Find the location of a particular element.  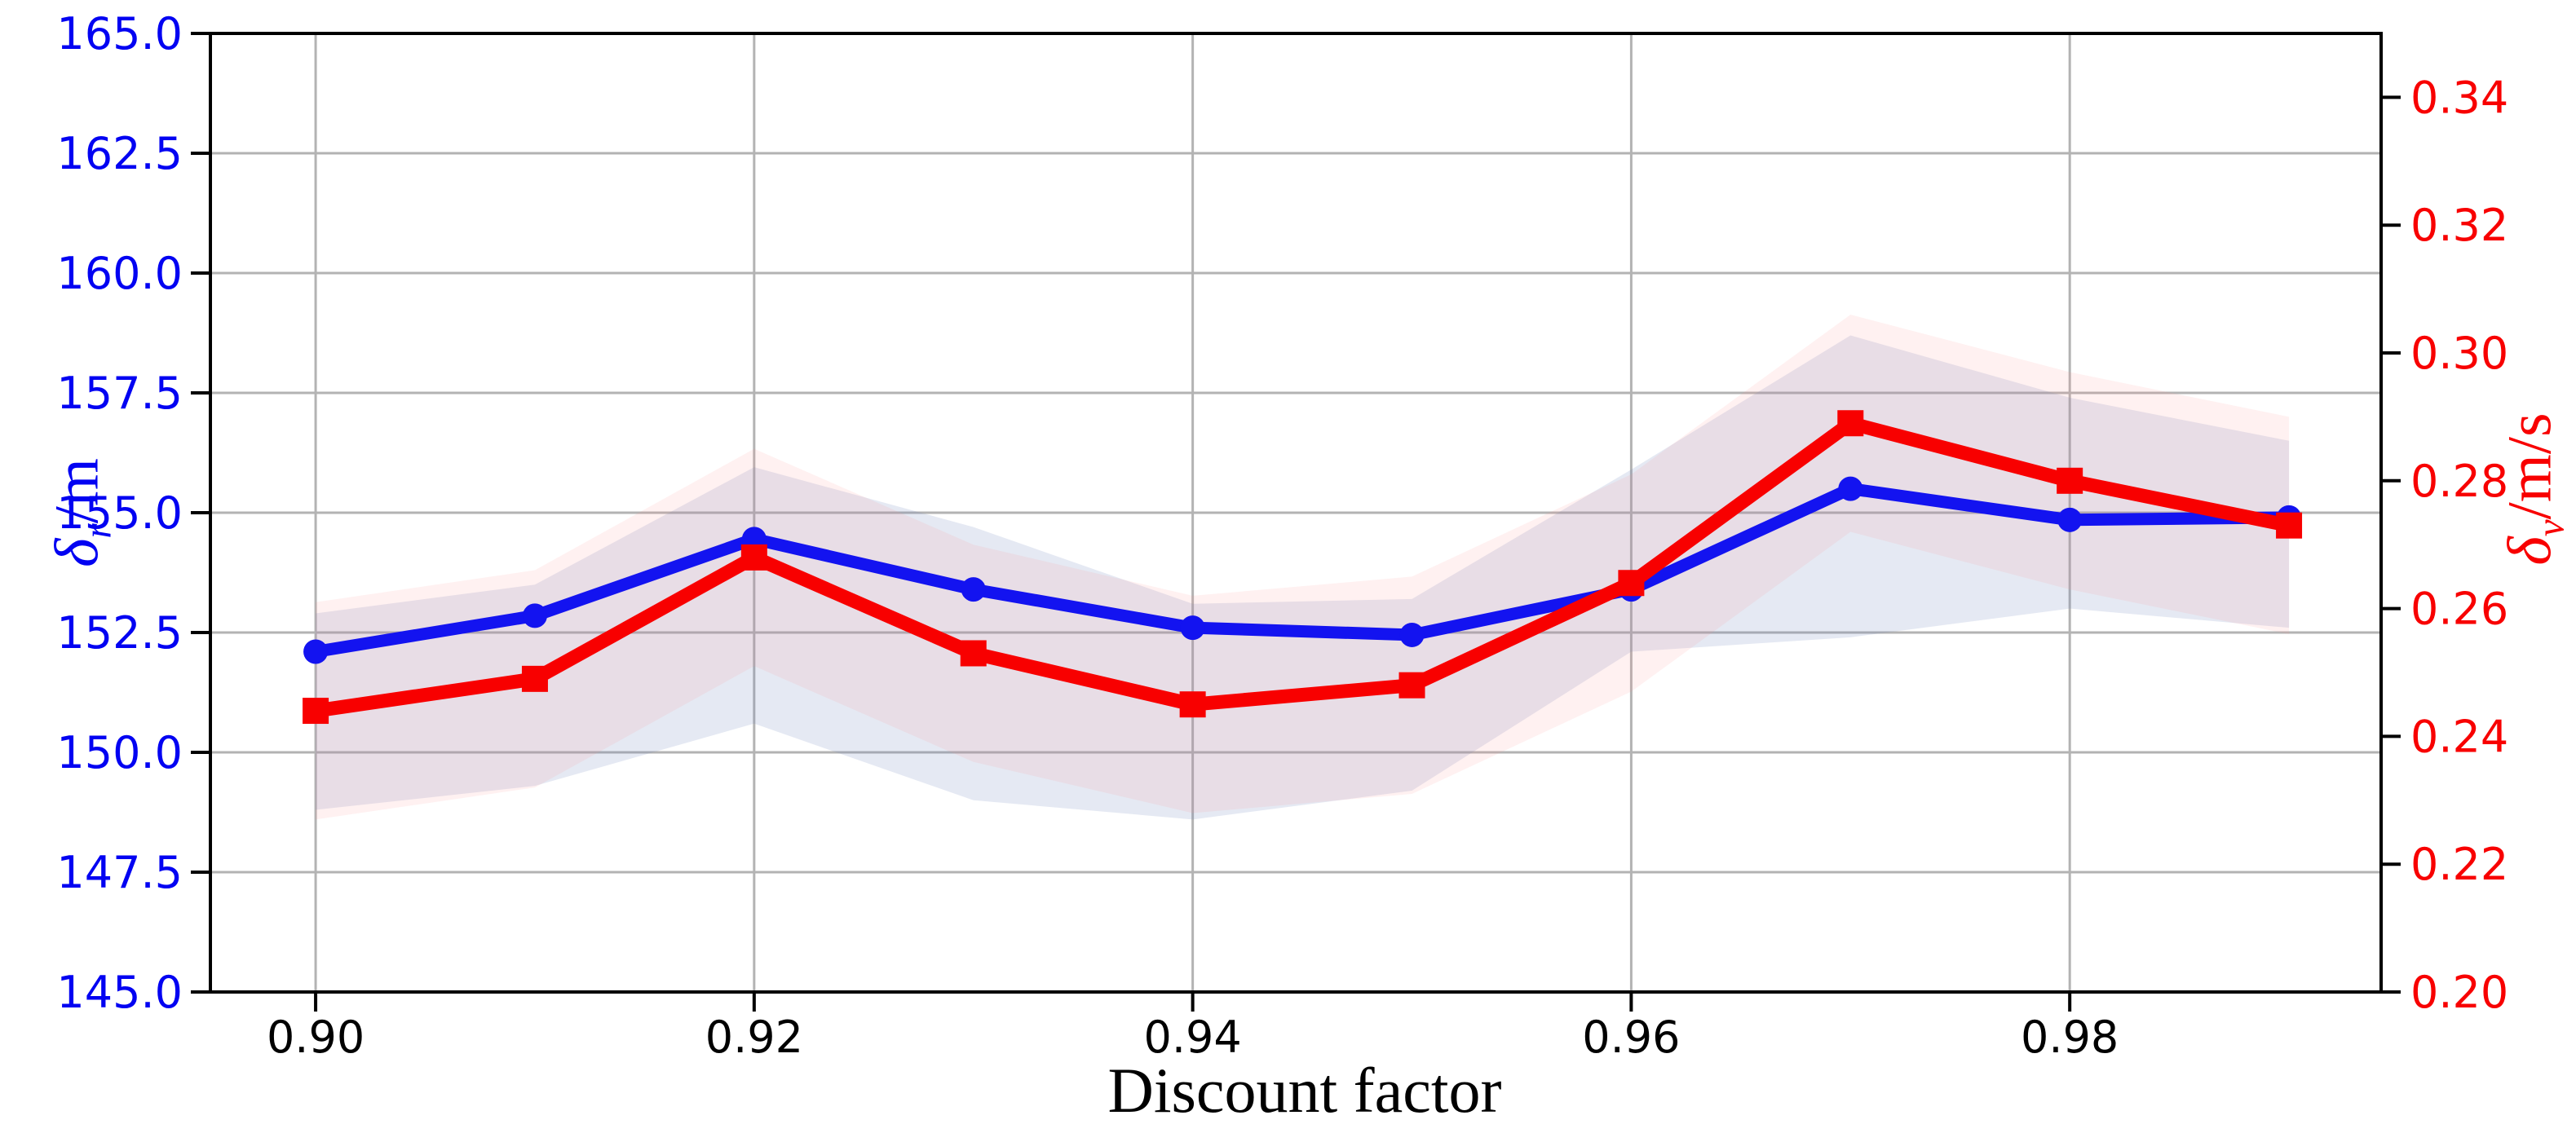

y-left-tick-label: 152.5 is located at coordinates (119, 633).